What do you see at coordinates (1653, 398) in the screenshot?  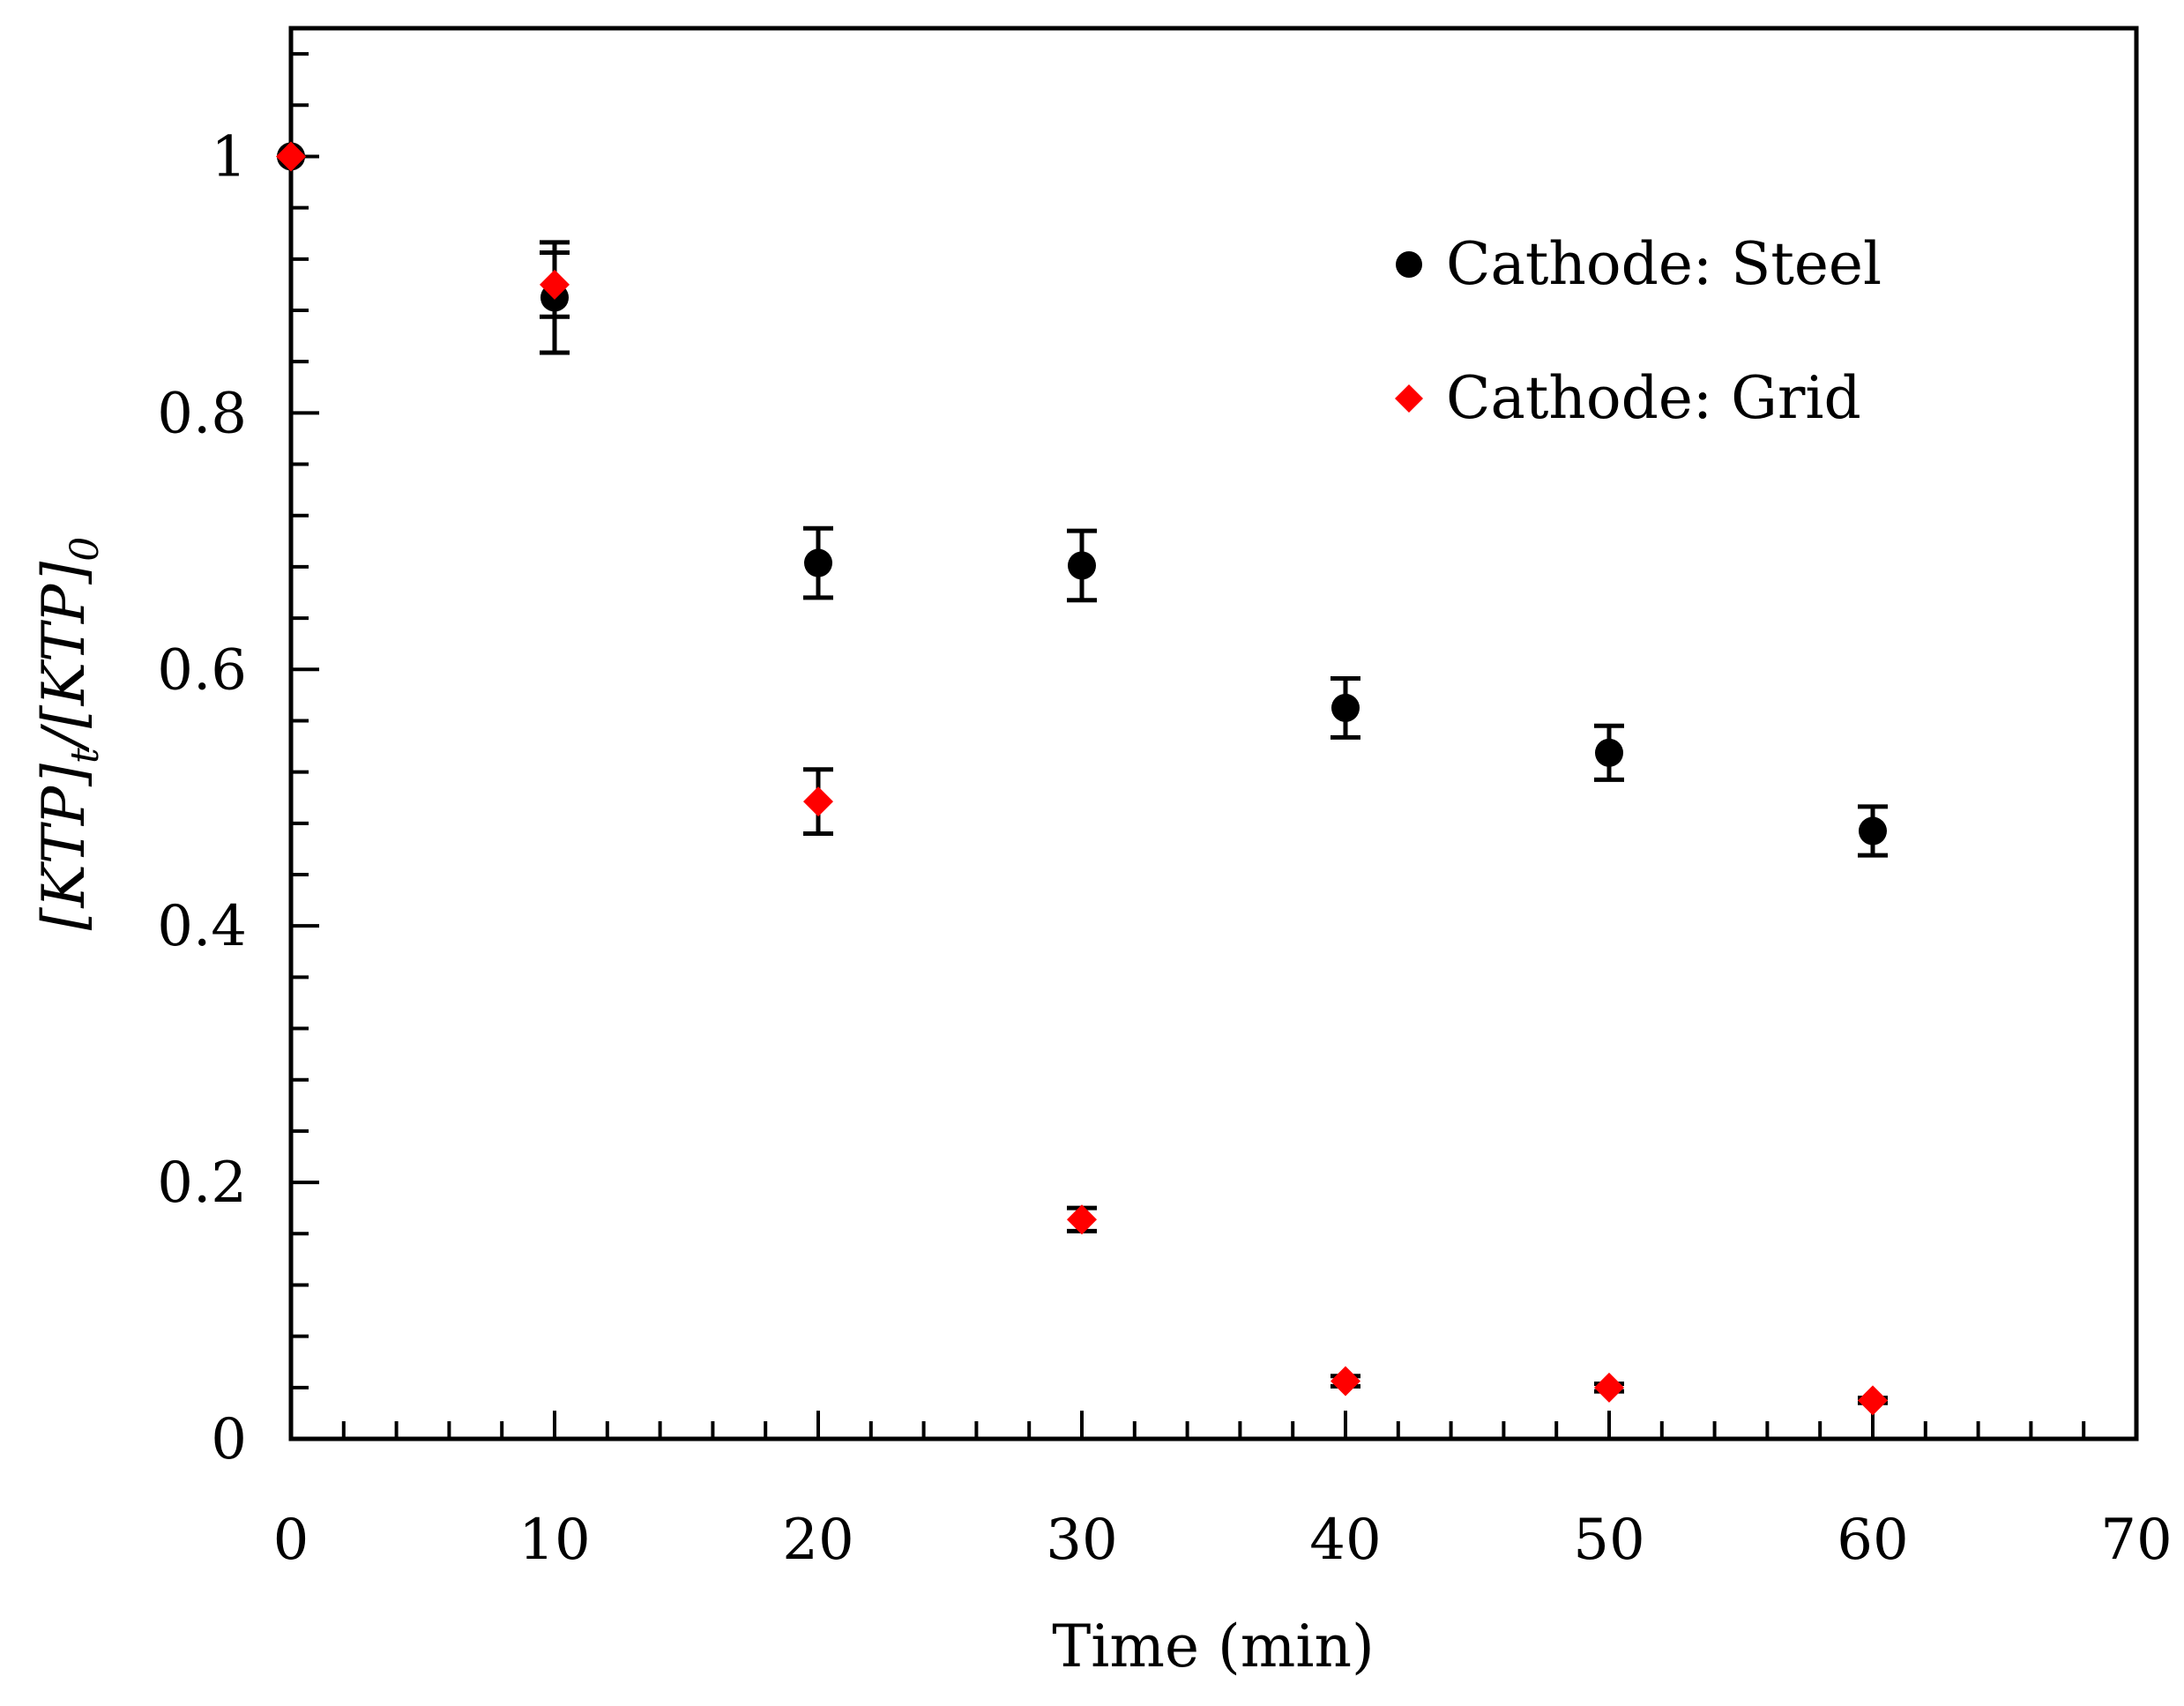 I see `legend-grid-label: Cathode: Grid` at bounding box center [1653, 398].